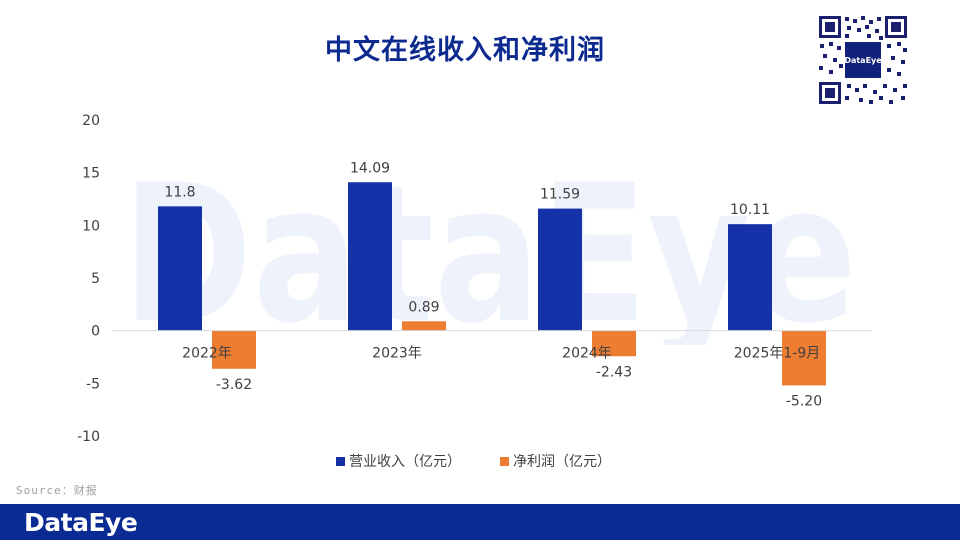 This screenshot has height=540, width=960. What do you see at coordinates (95, 332) in the screenshot?
I see `y-tick-label: 0` at bounding box center [95, 332].